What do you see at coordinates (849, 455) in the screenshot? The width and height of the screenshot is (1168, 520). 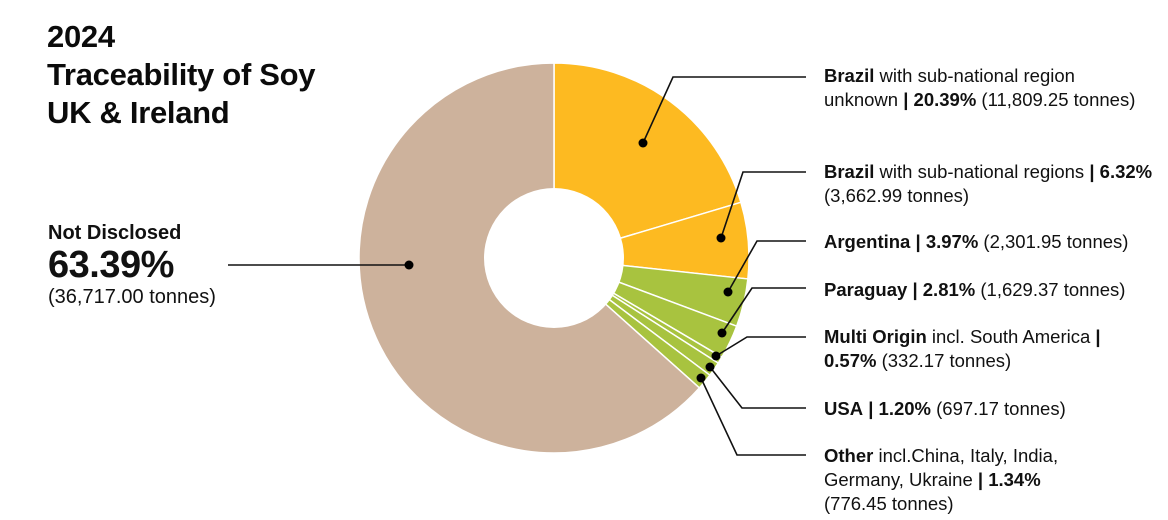 I see `label-country: Other` at bounding box center [849, 455].